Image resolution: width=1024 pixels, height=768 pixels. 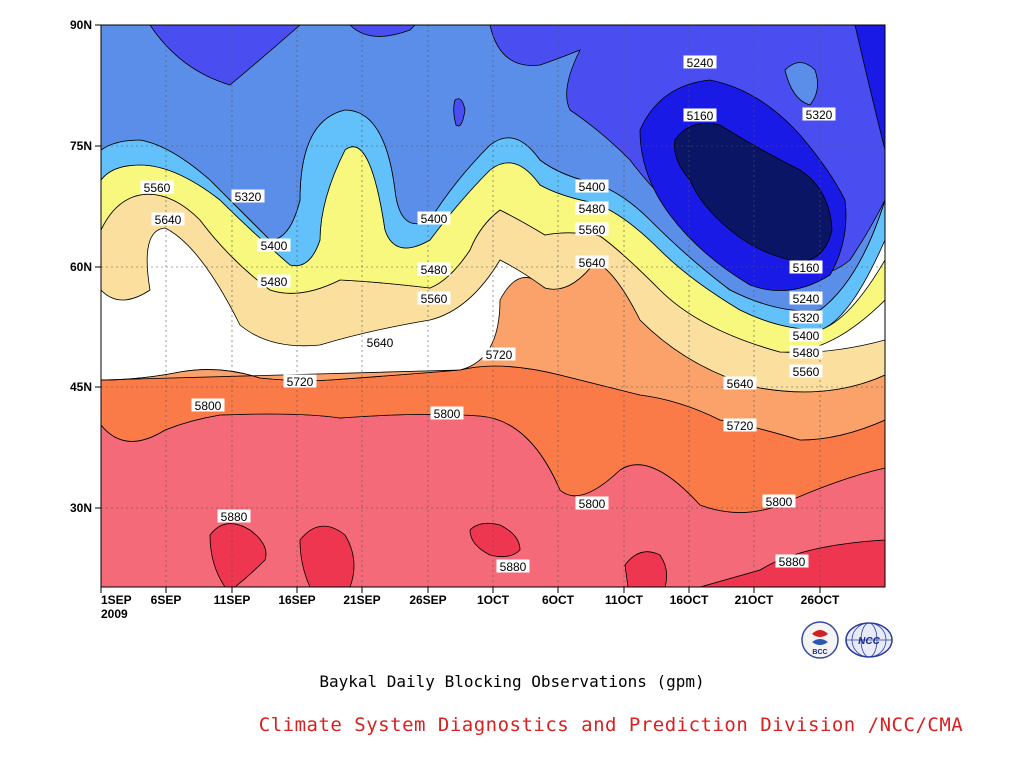 I want to click on x-tick-label: 16OCT, so click(x=689, y=600).